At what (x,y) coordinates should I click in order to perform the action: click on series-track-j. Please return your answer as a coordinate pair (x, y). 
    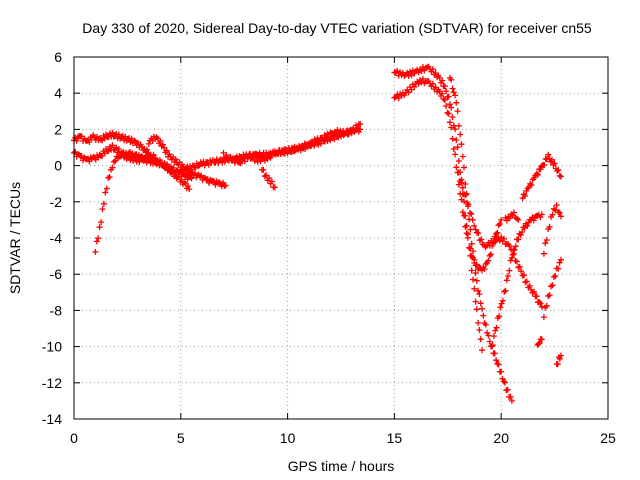
    Looking at the image, I should click on (480, 239).